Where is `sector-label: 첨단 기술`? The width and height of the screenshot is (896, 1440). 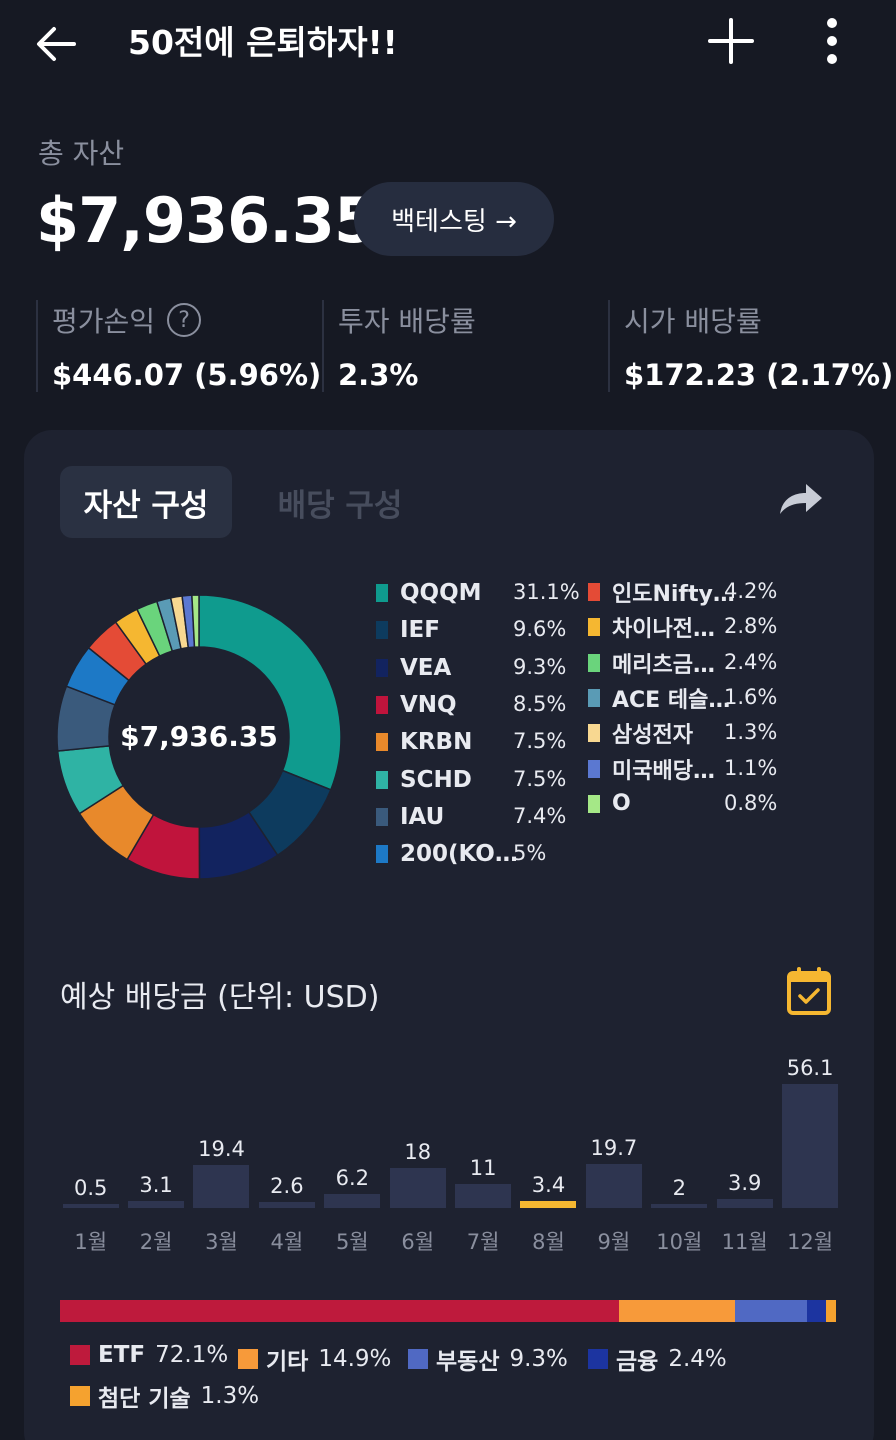
sector-label: 첨단 기술 is located at coordinates (144, 1399).